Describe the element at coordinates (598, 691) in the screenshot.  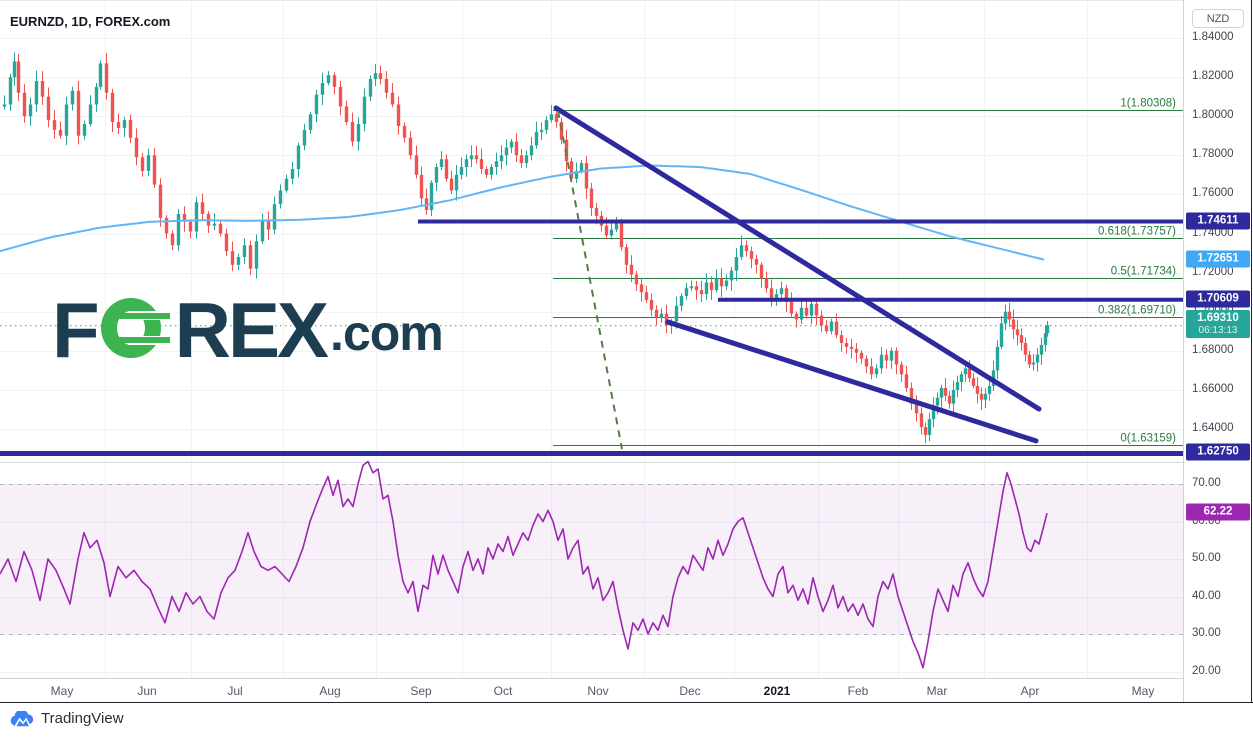
I see `time-axis-label: Nov` at that location.